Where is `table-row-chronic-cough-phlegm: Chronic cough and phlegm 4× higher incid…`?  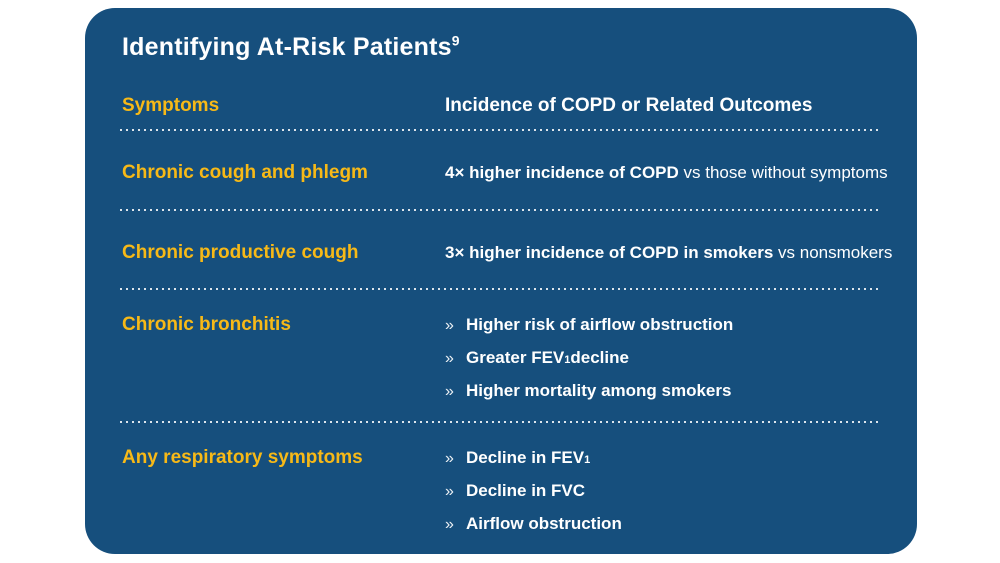
table-row-chronic-cough-phlegm: Chronic cough and phlegm 4× higher incid… is located at coordinates (509, 170).